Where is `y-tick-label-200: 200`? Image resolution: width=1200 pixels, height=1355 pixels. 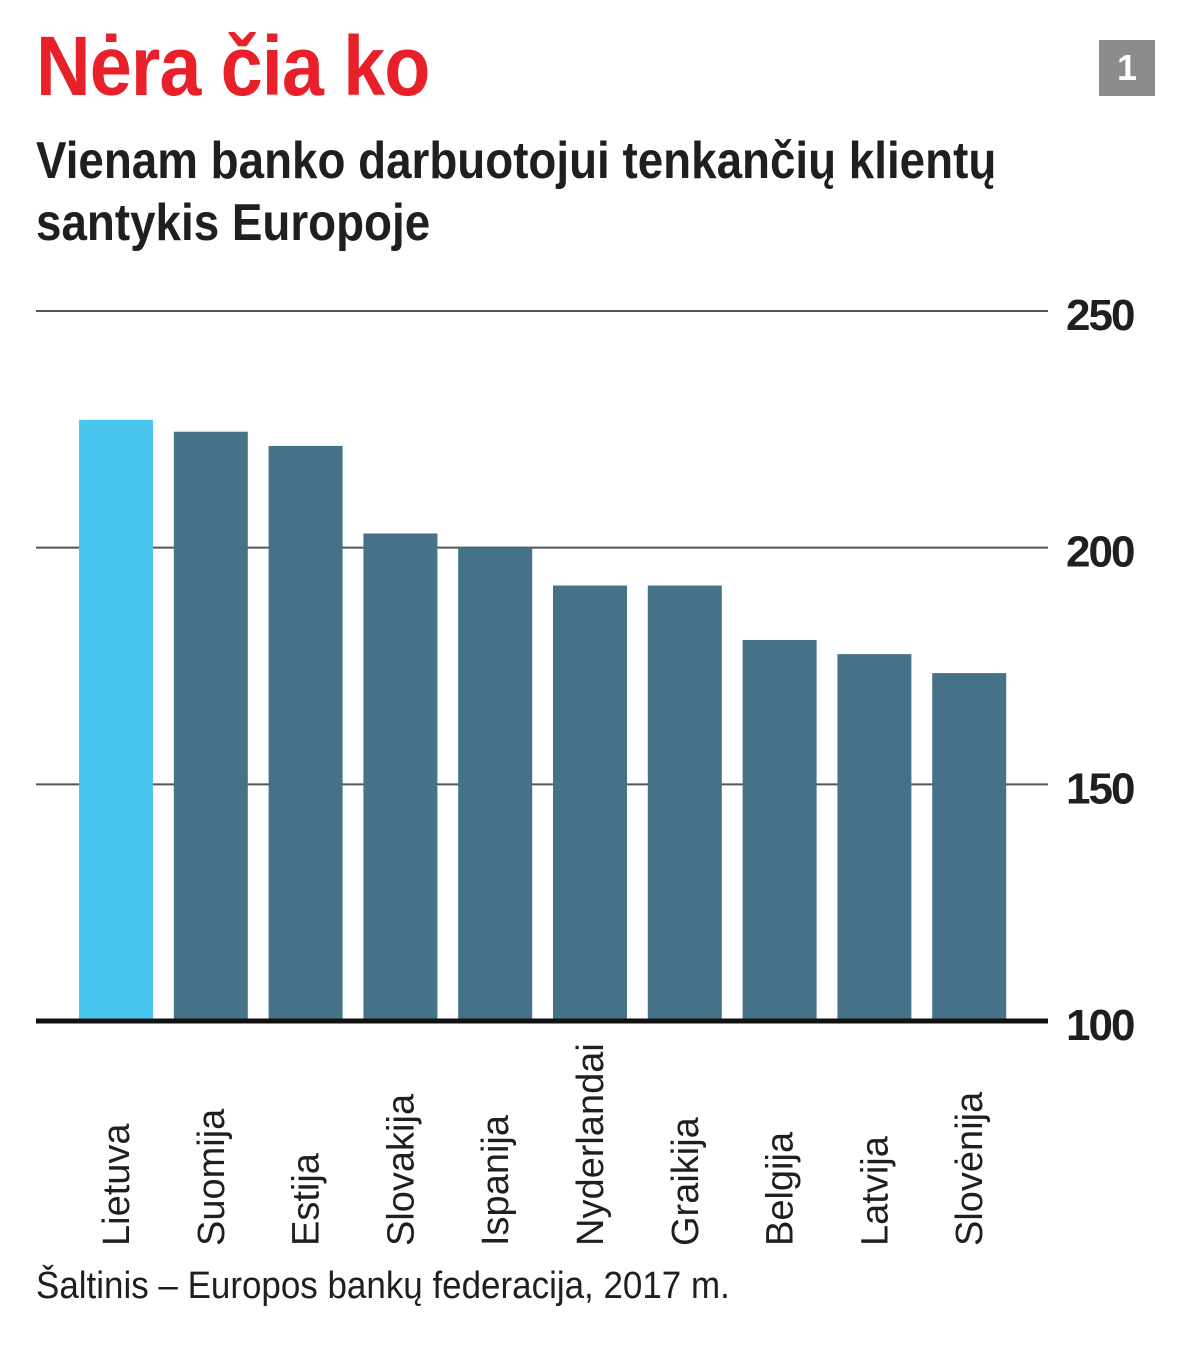 y-tick-label-200: 200 is located at coordinates (1100, 552).